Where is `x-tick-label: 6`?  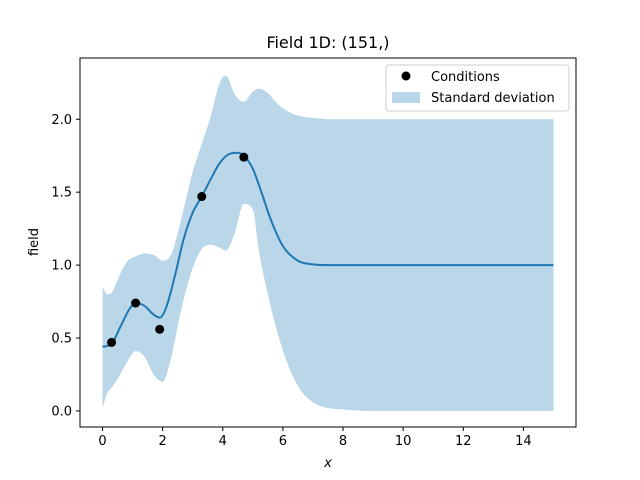 x-tick-label: 6 is located at coordinates (283, 441).